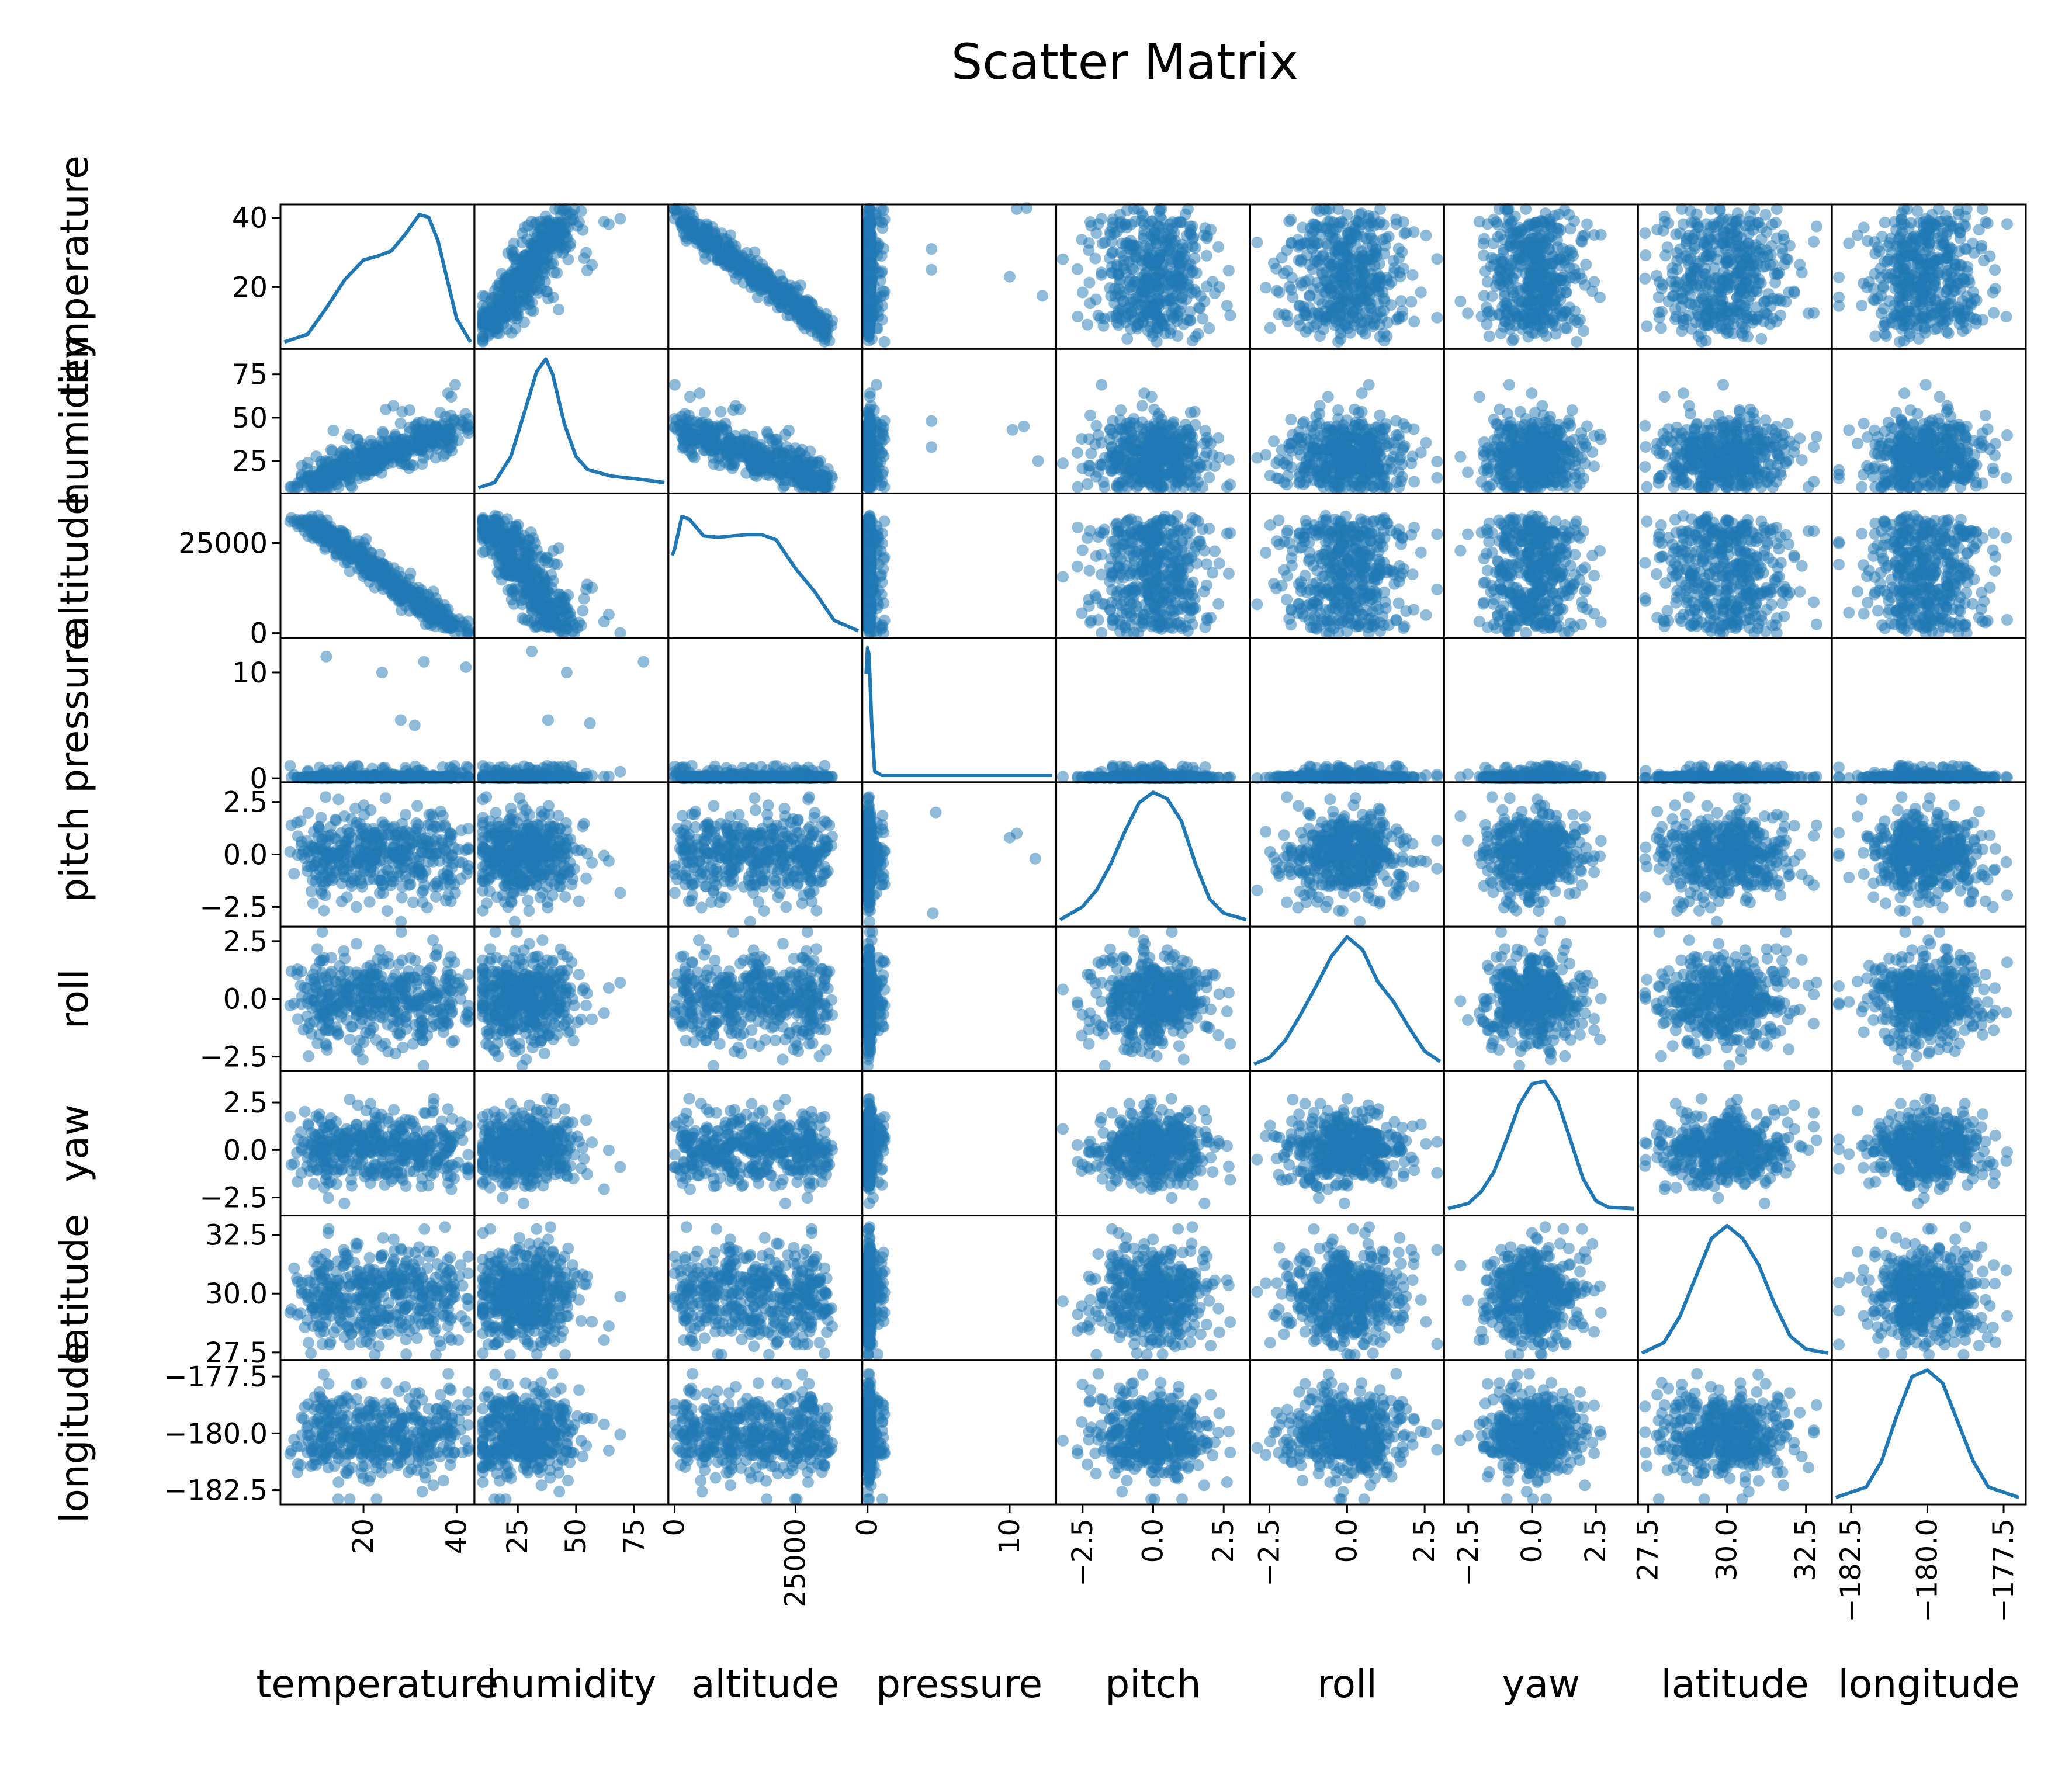  Describe the element at coordinates (1125, 62) in the screenshot. I see `figure-title: Scatter Matrix` at that location.